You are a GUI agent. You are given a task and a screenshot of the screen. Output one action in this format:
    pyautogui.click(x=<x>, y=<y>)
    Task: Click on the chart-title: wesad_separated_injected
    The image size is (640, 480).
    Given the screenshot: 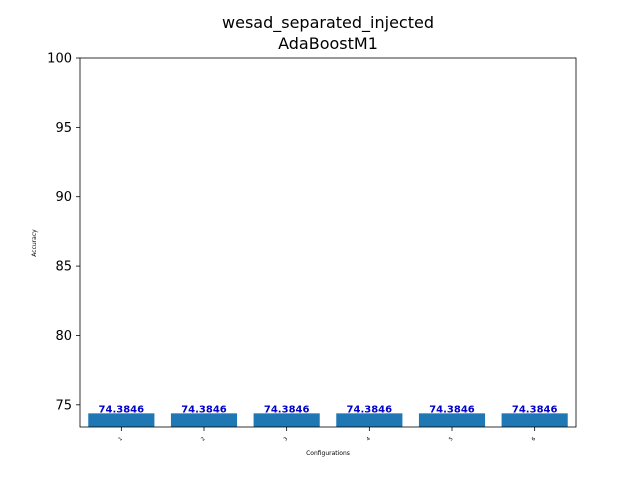 What is the action you would take?
    pyautogui.click(x=328, y=23)
    